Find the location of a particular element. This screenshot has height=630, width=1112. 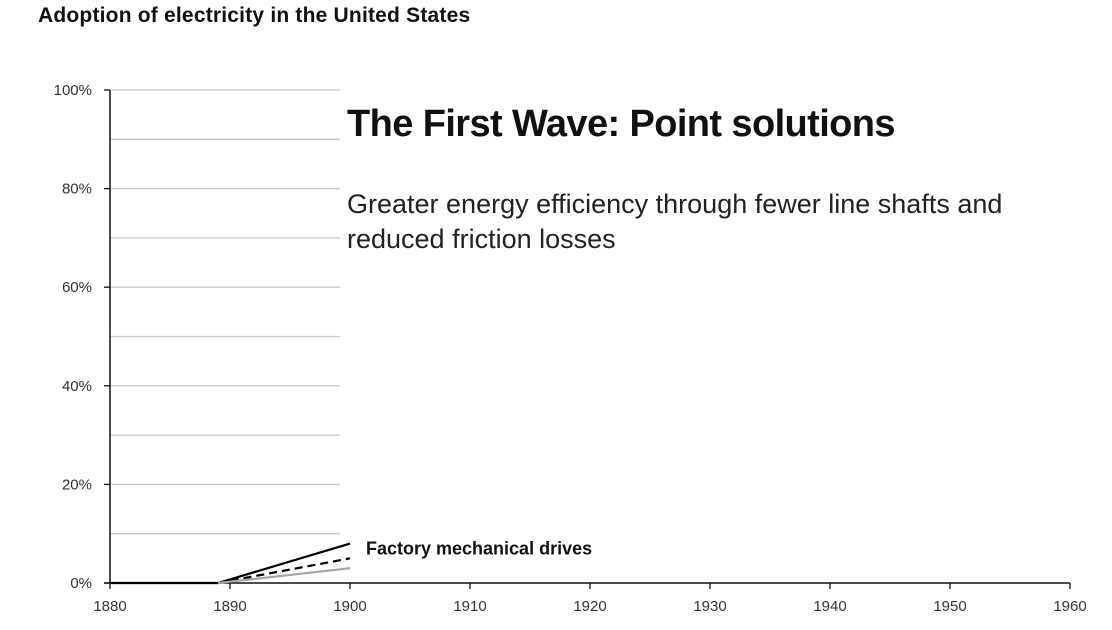

x-tick-label: 1950 is located at coordinates (949, 606).